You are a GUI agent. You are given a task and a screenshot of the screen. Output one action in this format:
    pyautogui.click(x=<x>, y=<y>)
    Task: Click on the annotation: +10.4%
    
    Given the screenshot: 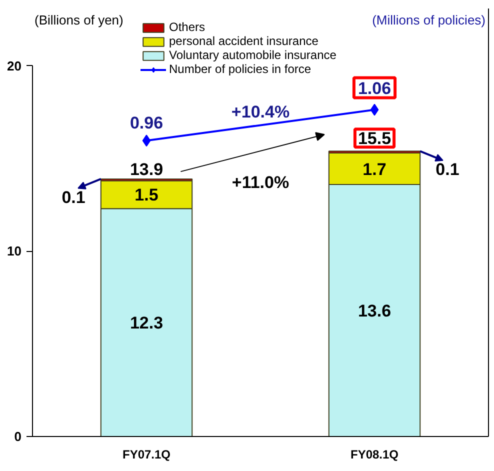 What is the action you would take?
    pyautogui.click(x=260, y=112)
    